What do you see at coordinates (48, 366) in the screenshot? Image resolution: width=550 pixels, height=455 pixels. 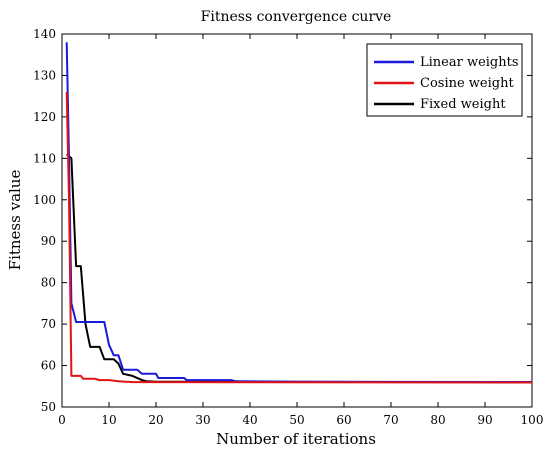 I see `y-tick-label: 60` at bounding box center [48, 366].